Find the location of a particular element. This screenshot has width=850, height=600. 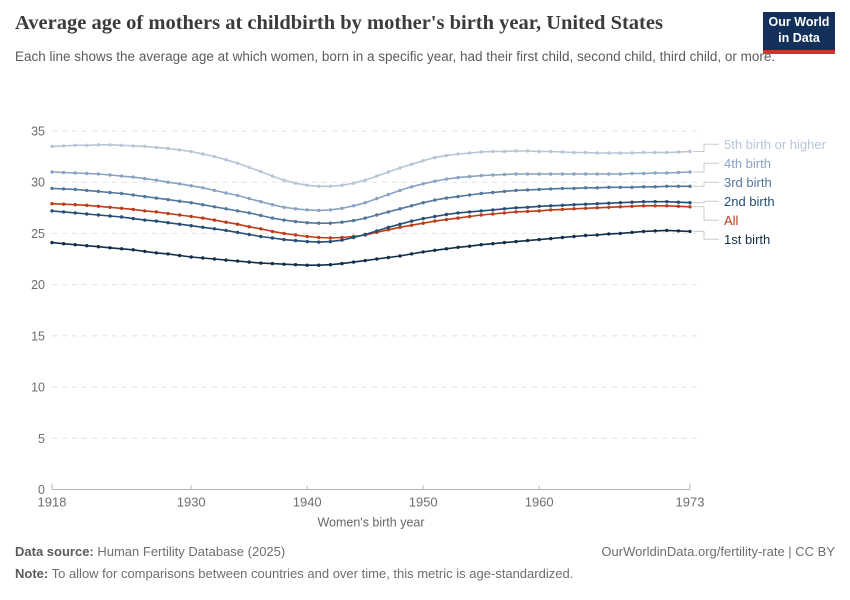

y-tick-label: 20 is located at coordinates (38, 285).